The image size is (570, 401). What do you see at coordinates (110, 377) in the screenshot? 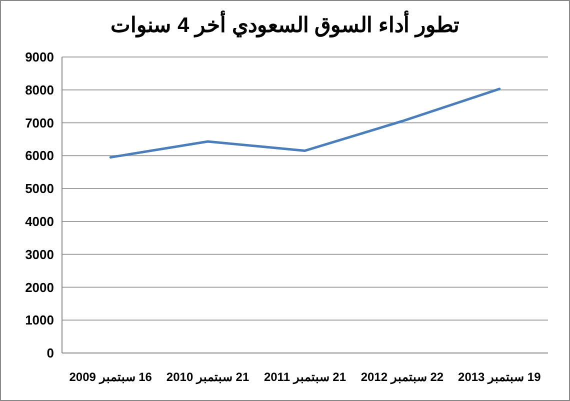
I see `x-tick-label: 16 سبتمبر 2009` at bounding box center [110, 377].